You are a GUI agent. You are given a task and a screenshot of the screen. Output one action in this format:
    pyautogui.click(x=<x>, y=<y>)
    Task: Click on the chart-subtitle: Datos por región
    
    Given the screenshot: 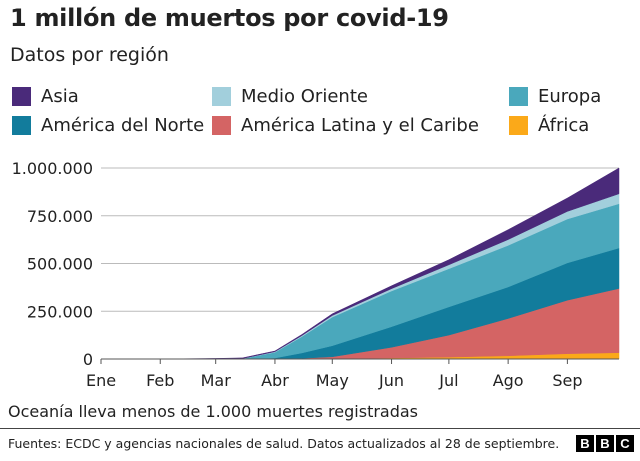 What is the action you would take?
    pyautogui.click(x=89, y=55)
    